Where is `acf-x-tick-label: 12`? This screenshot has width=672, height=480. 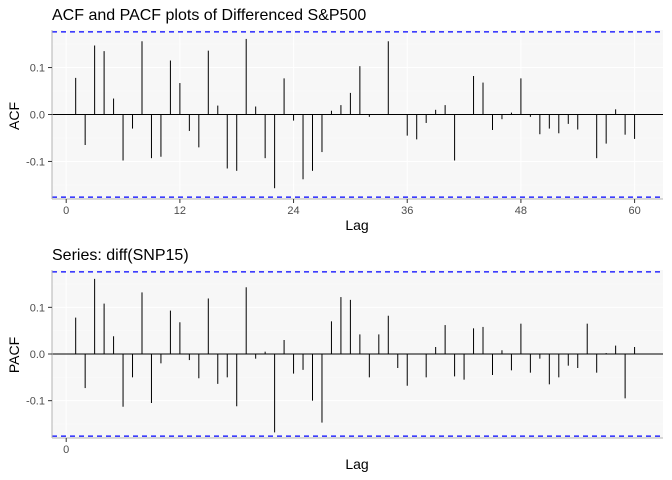 acf-x-tick-label: 12 is located at coordinates (180, 211).